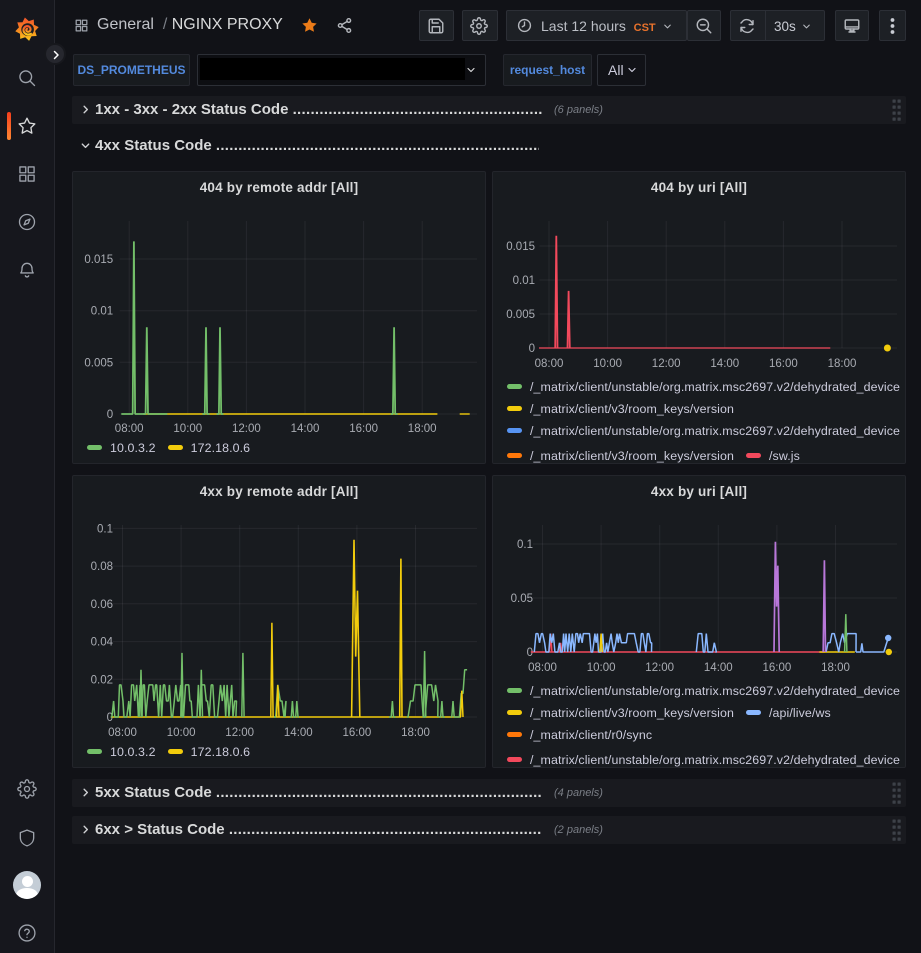 This screenshot has width=921, height=953. Describe the element at coordinates (102, 605) in the screenshot. I see `svg-text: 0.06` at that location.